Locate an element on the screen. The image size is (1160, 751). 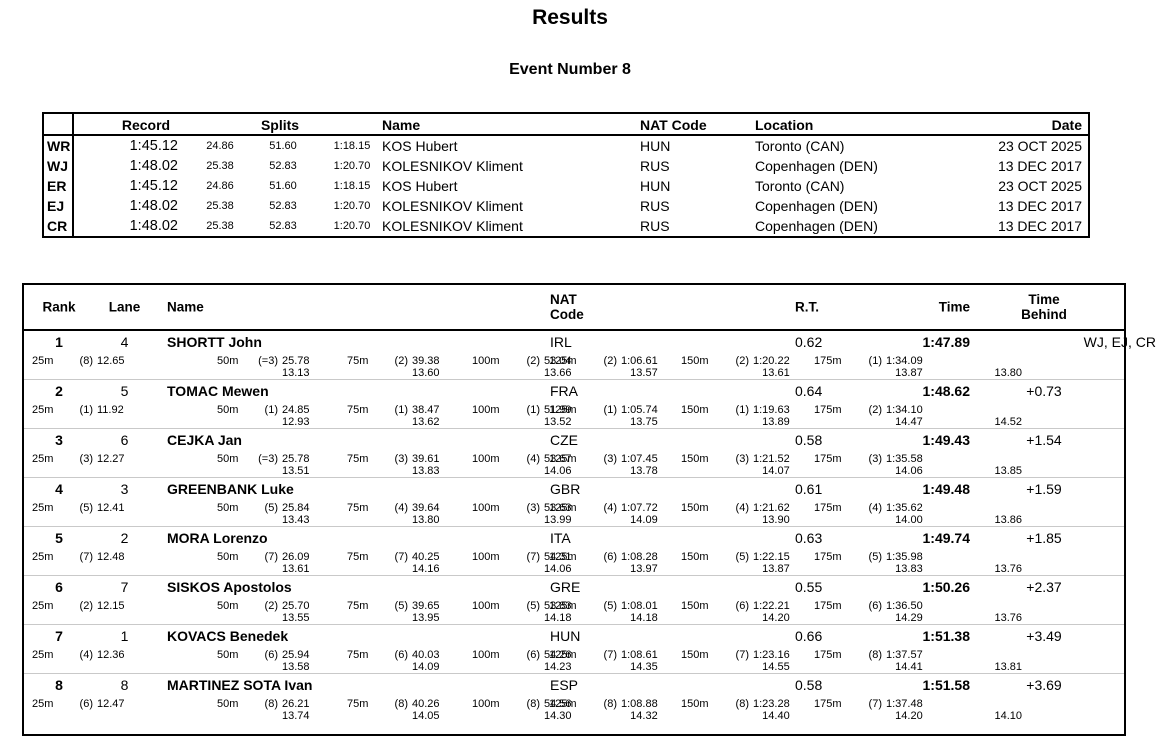
split-times: 1:36.50 14.29 is located at coordinates (904, 612).